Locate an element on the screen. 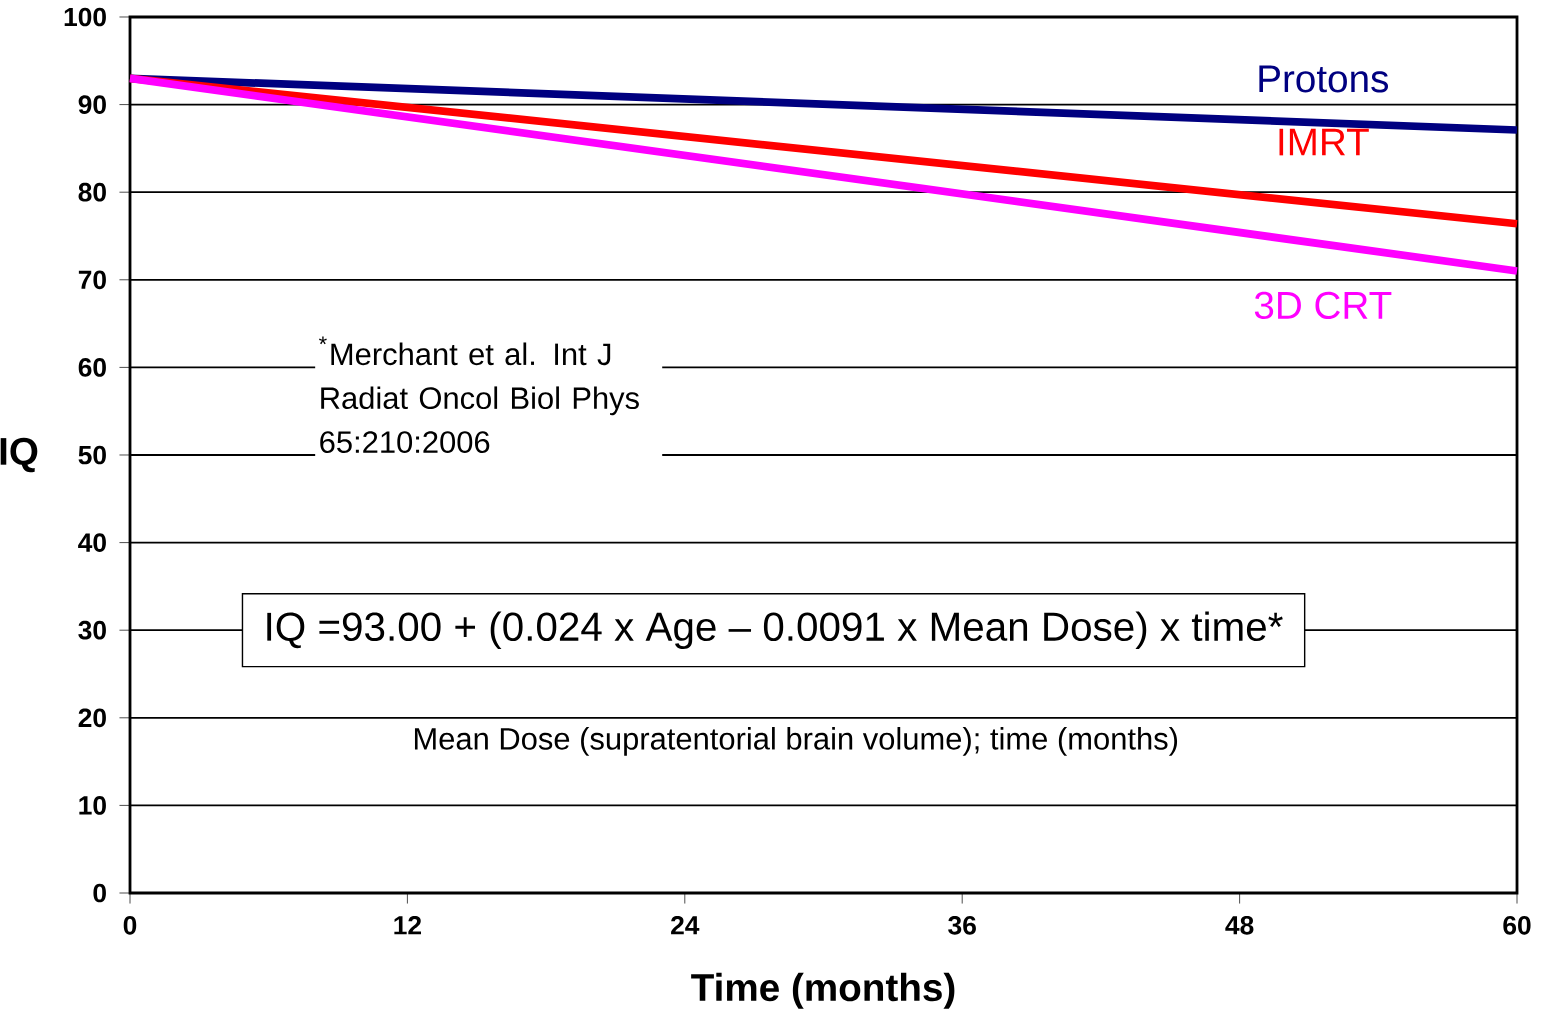 Image resolution: width=1544 pixels, height=1010 pixels. y-tick-label: 0 is located at coordinates (99, 893).